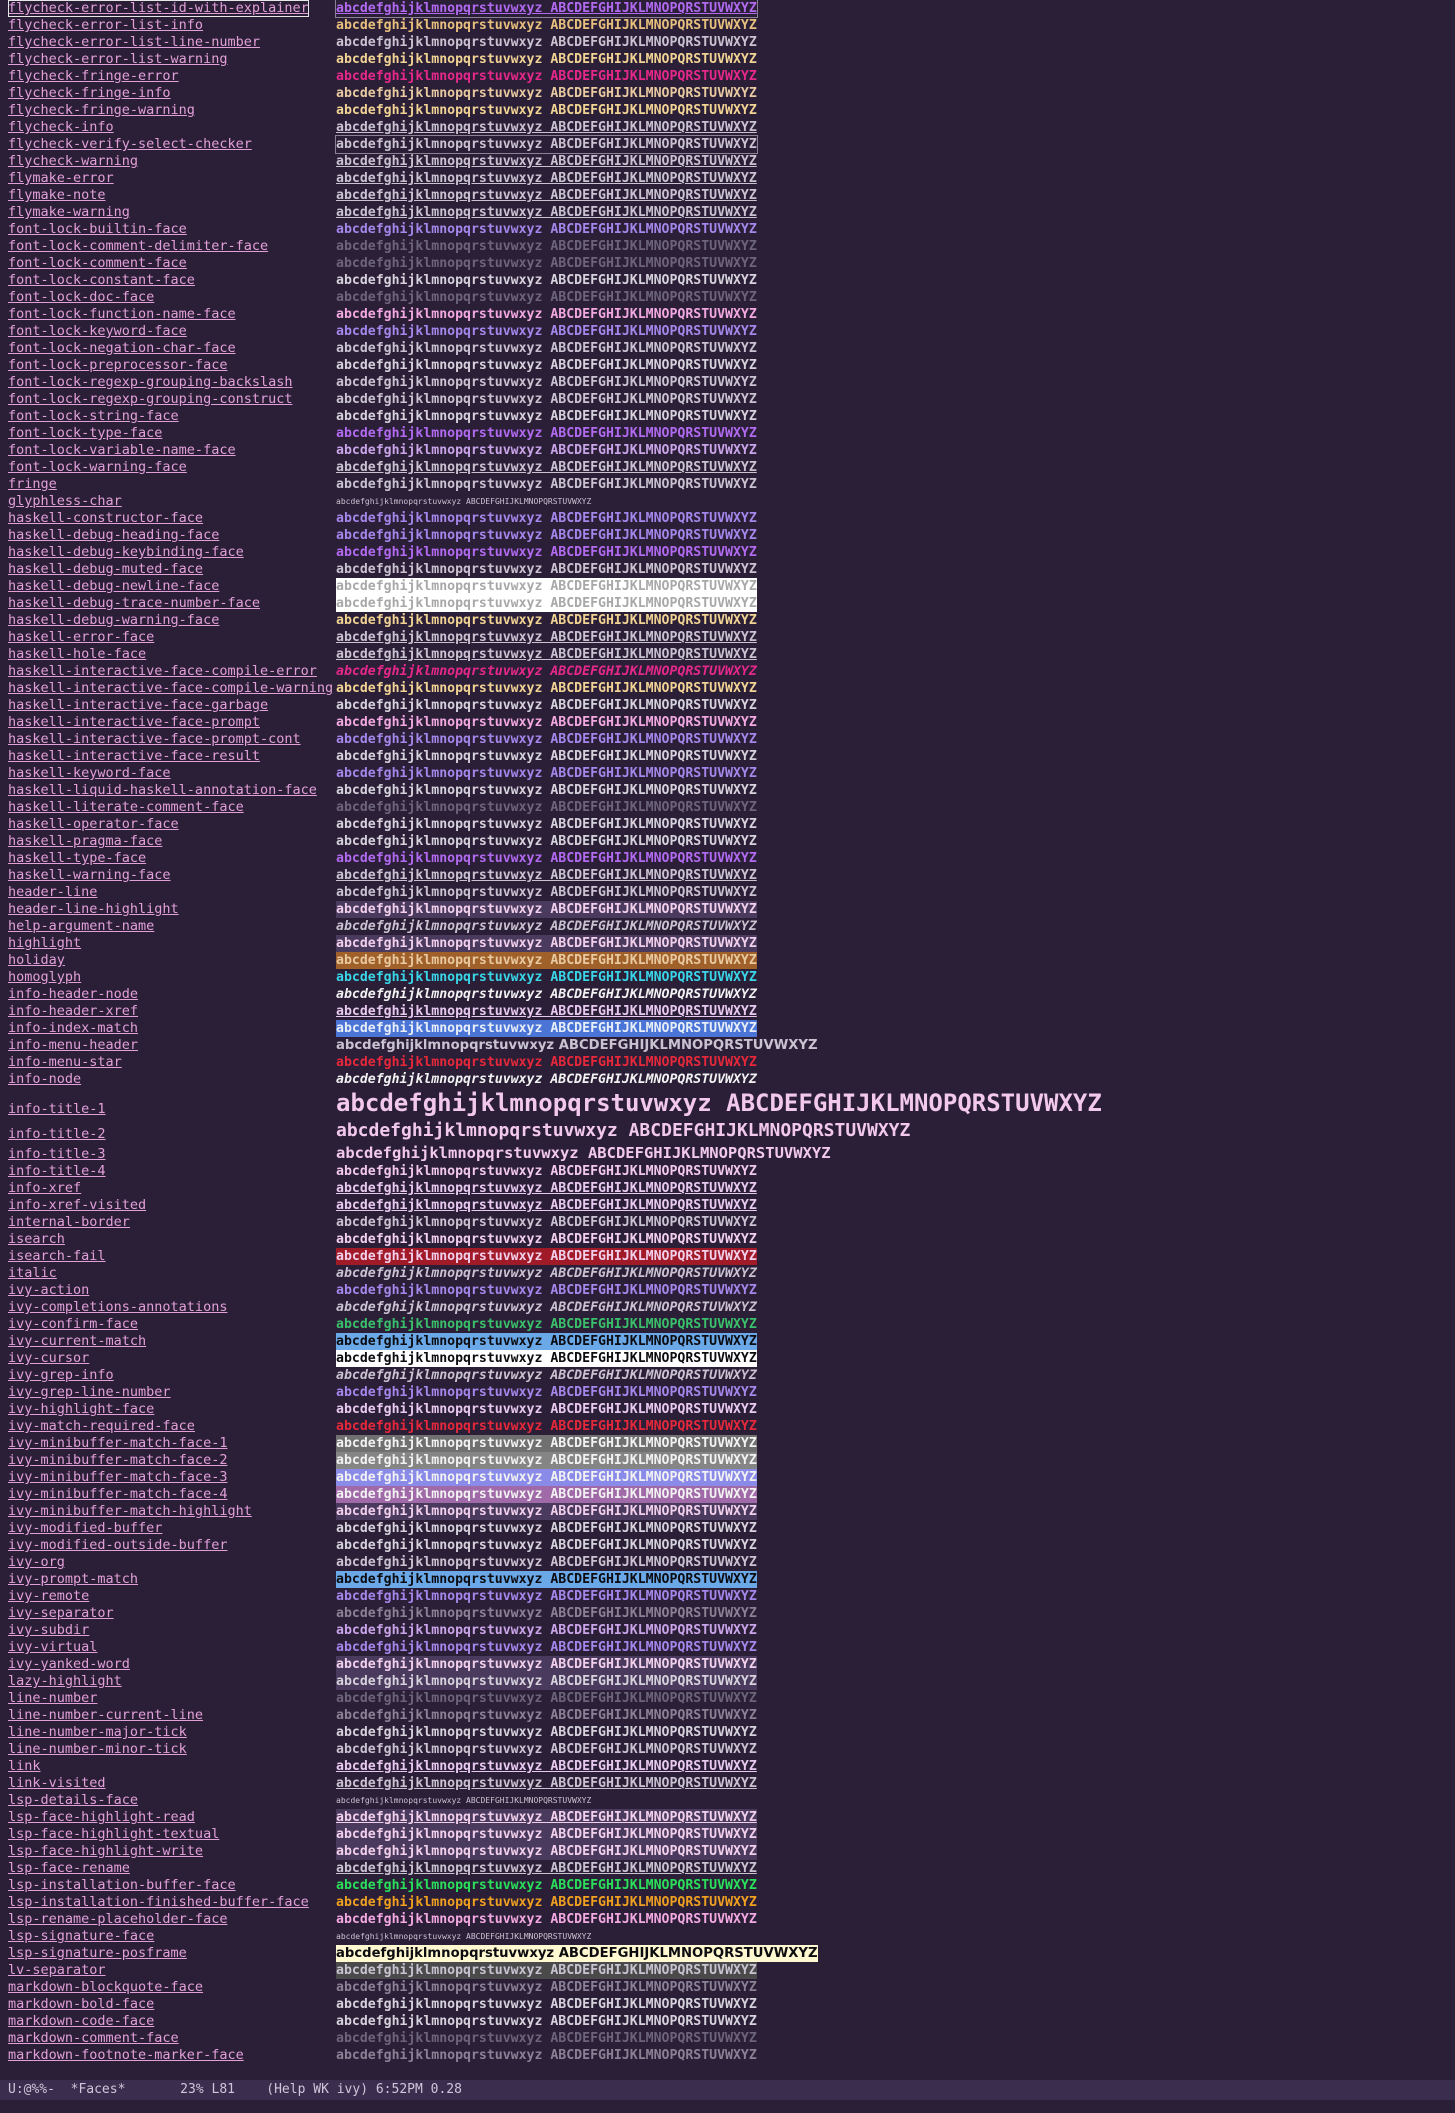 The width and height of the screenshot is (1455, 2113). I want to click on face-name-link: font-lock-regexp-grouping-construct, so click(150, 399).